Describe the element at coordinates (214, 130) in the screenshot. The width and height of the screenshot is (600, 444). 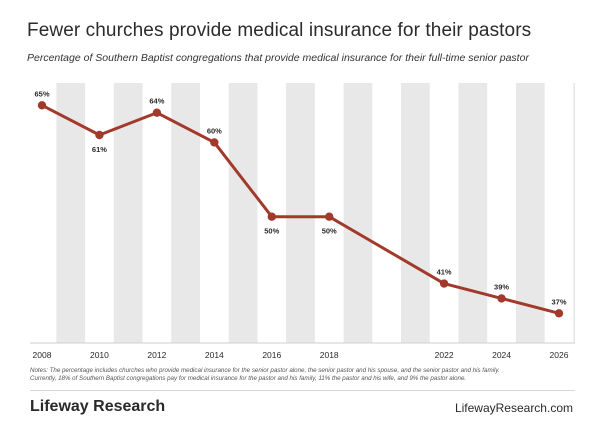
I see `data-label: 60%` at that location.